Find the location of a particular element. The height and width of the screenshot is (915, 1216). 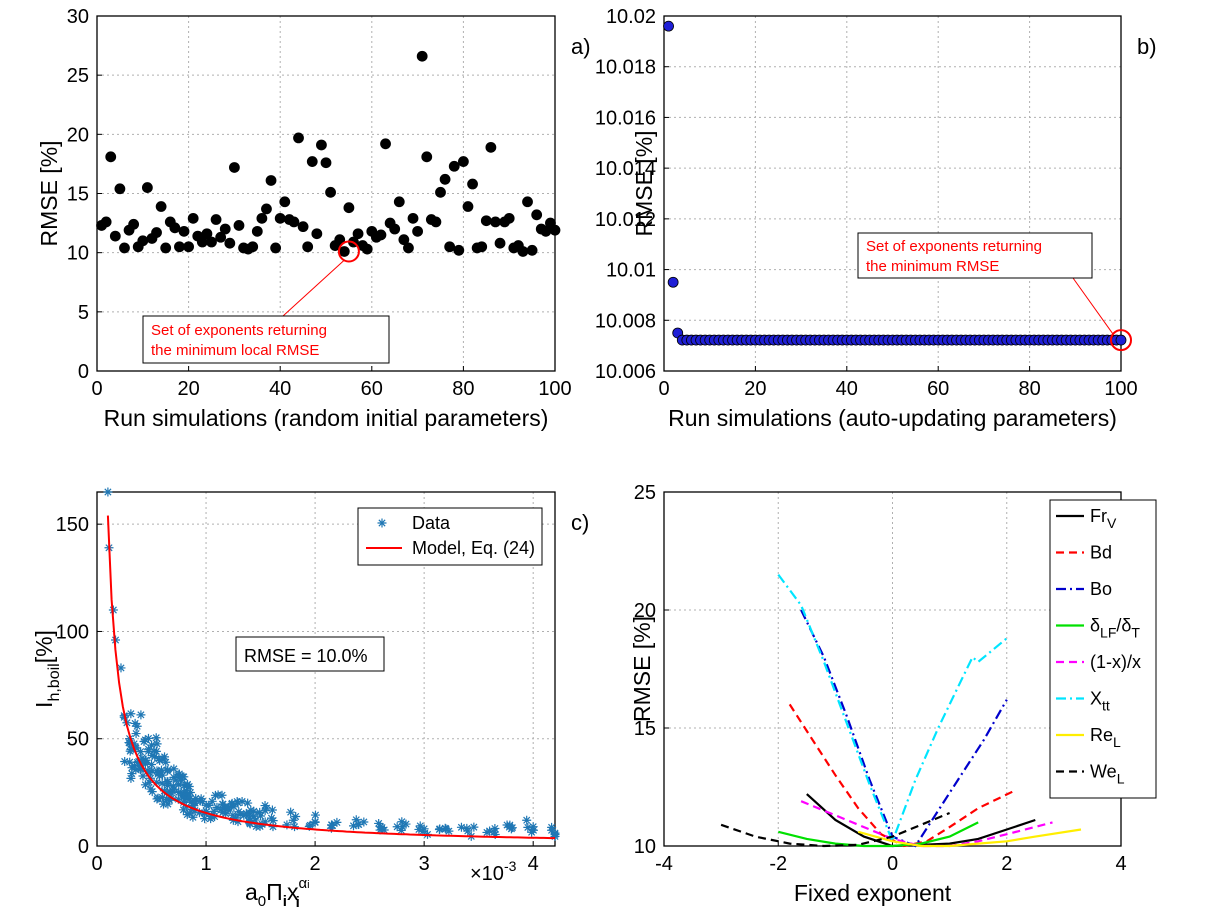

y-tick-label: 5 is located at coordinates (83, 313).